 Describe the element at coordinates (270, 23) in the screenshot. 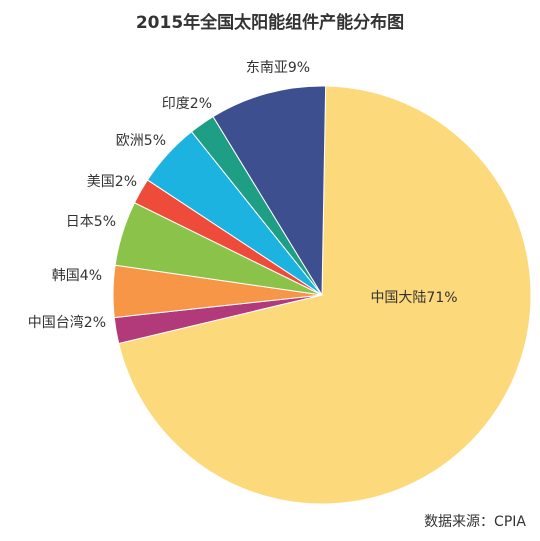

I see `chart-title: 2015年全国太阳能组件产能分布图` at that location.